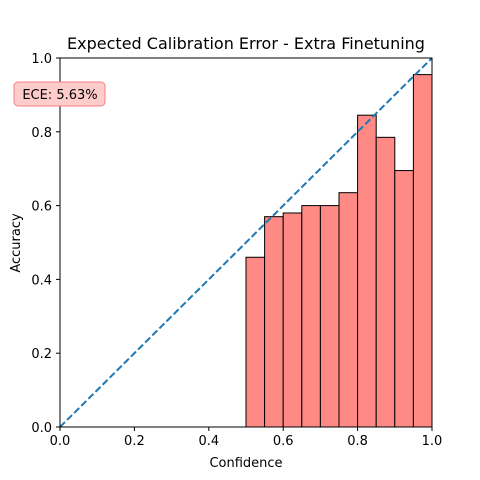 The image size is (480, 480). What do you see at coordinates (41, 59) in the screenshot?
I see `y-tick-label-5: 1.0` at bounding box center [41, 59].